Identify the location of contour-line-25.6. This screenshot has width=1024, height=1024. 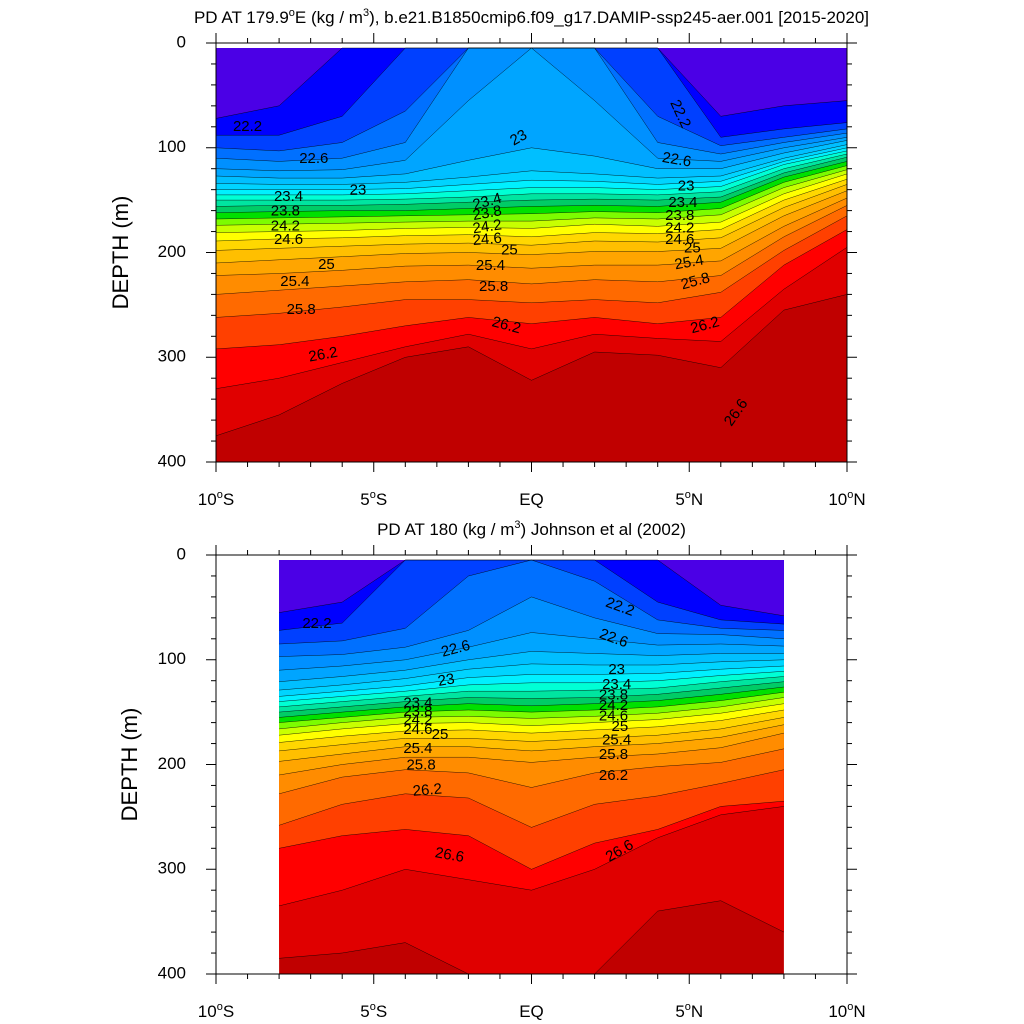
(531, 236).